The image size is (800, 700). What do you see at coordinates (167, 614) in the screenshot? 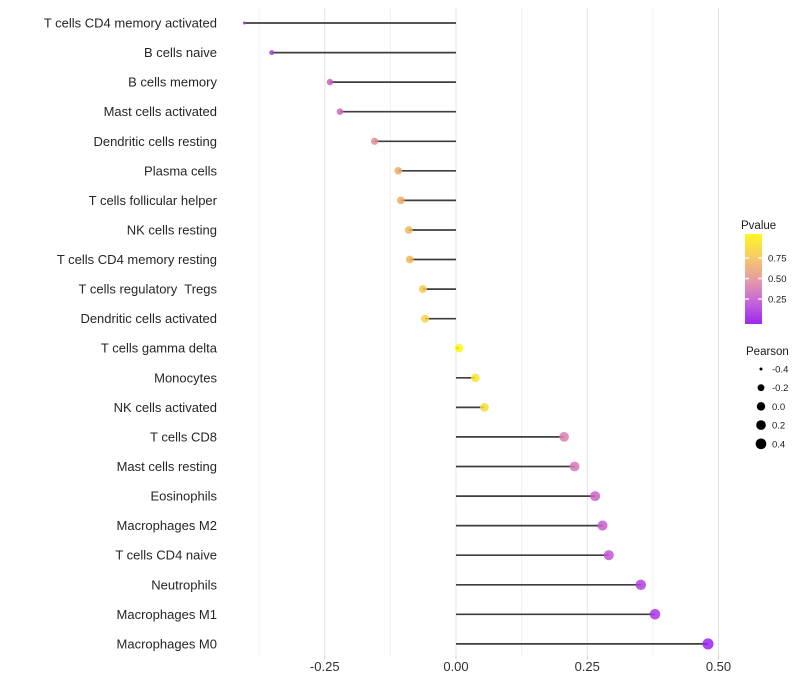
I see `category-label: Macrophages M1` at bounding box center [167, 614].